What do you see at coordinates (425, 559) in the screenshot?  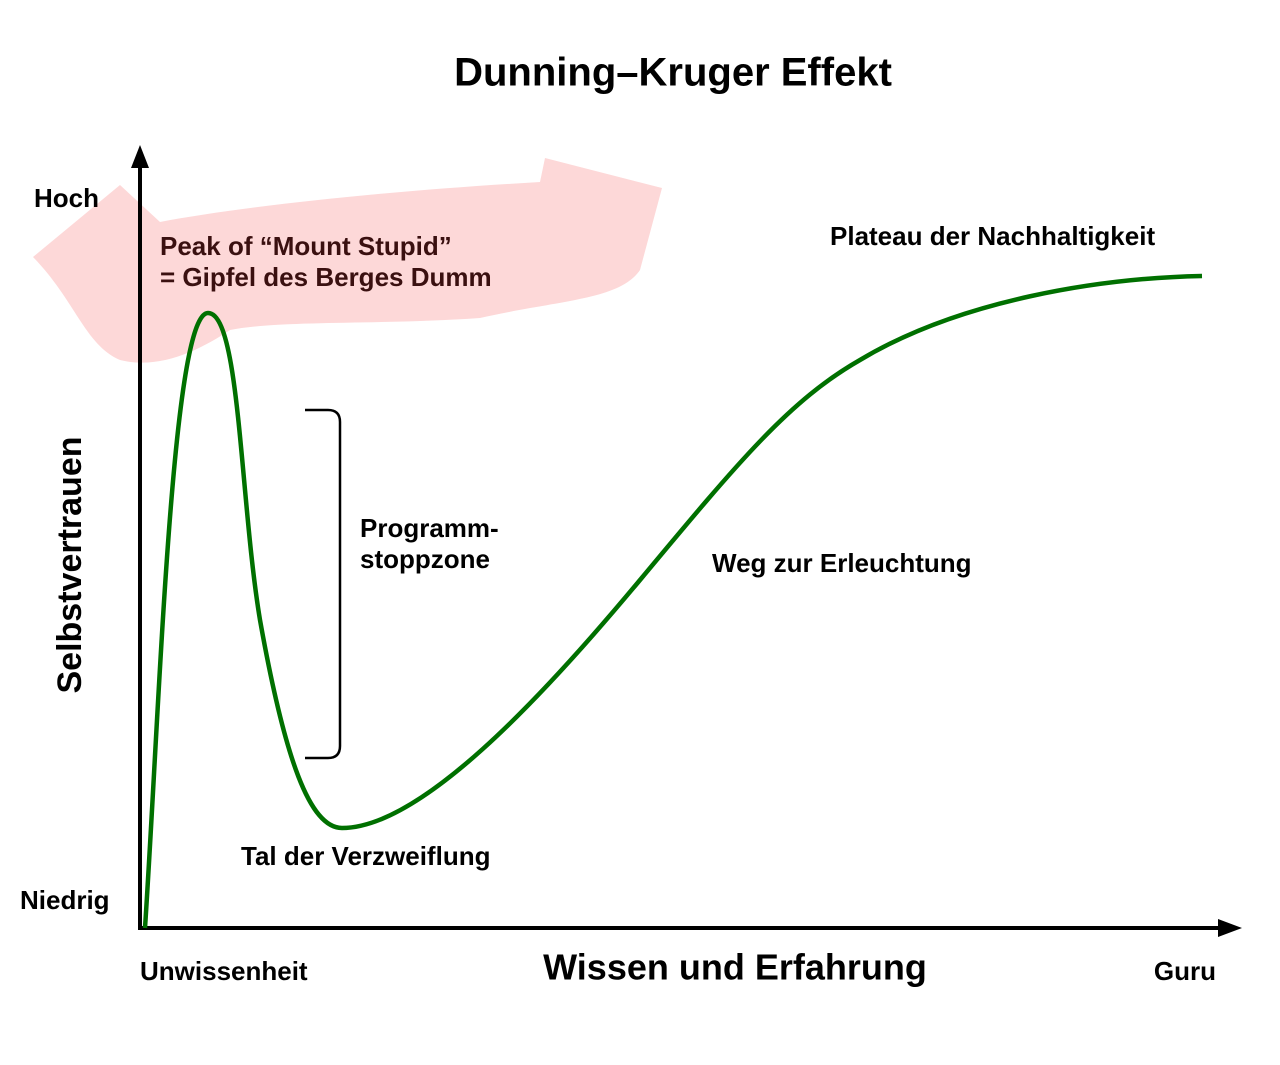 I see `stop-zone-label: stoppzone` at bounding box center [425, 559].